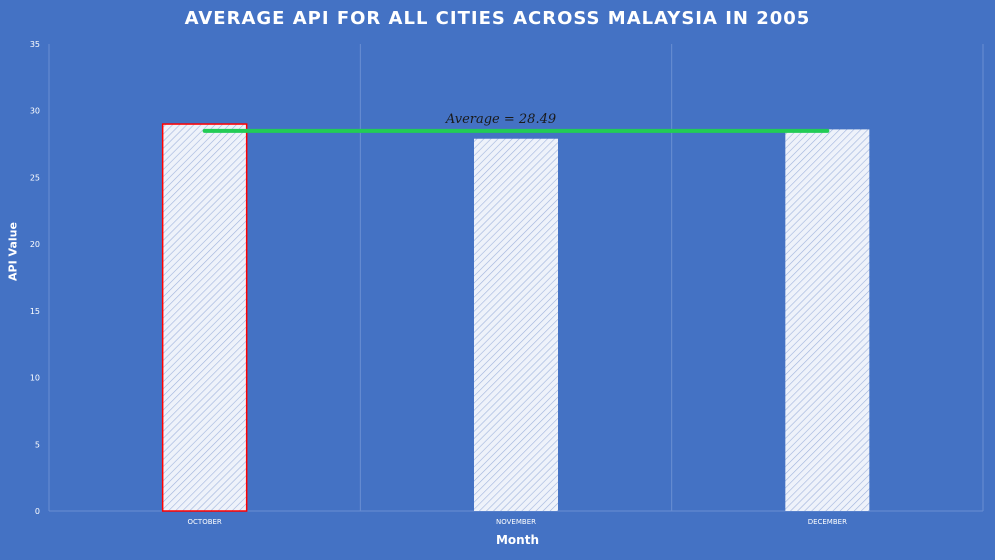 The image size is (995, 560). I want to click on bar-december, so click(827, 320).